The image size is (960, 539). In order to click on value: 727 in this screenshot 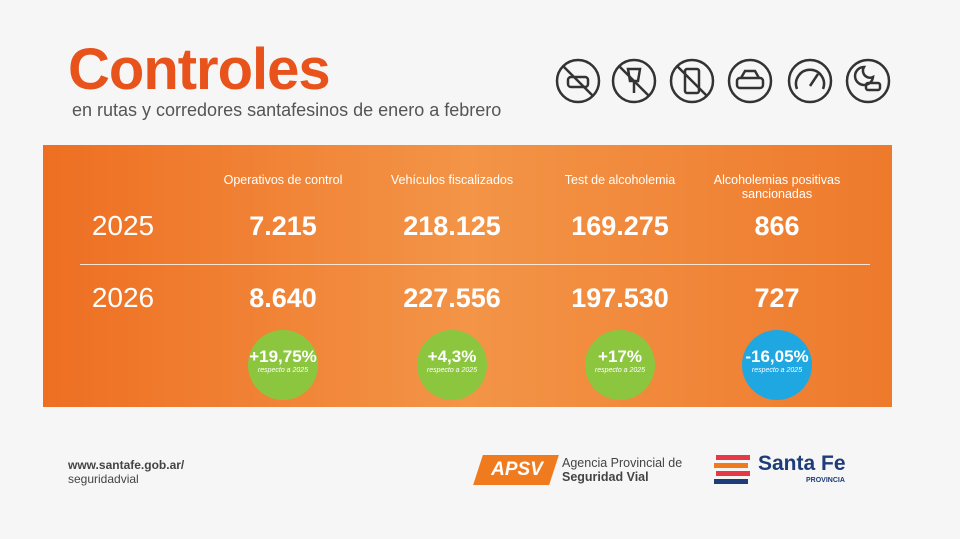, I will do `click(777, 298)`.